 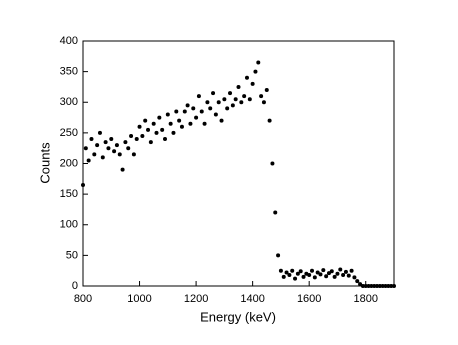 What do you see at coordinates (238, 316) in the screenshot?
I see `x-axis-label: Energy (keV)` at bounding box center [238, 316].